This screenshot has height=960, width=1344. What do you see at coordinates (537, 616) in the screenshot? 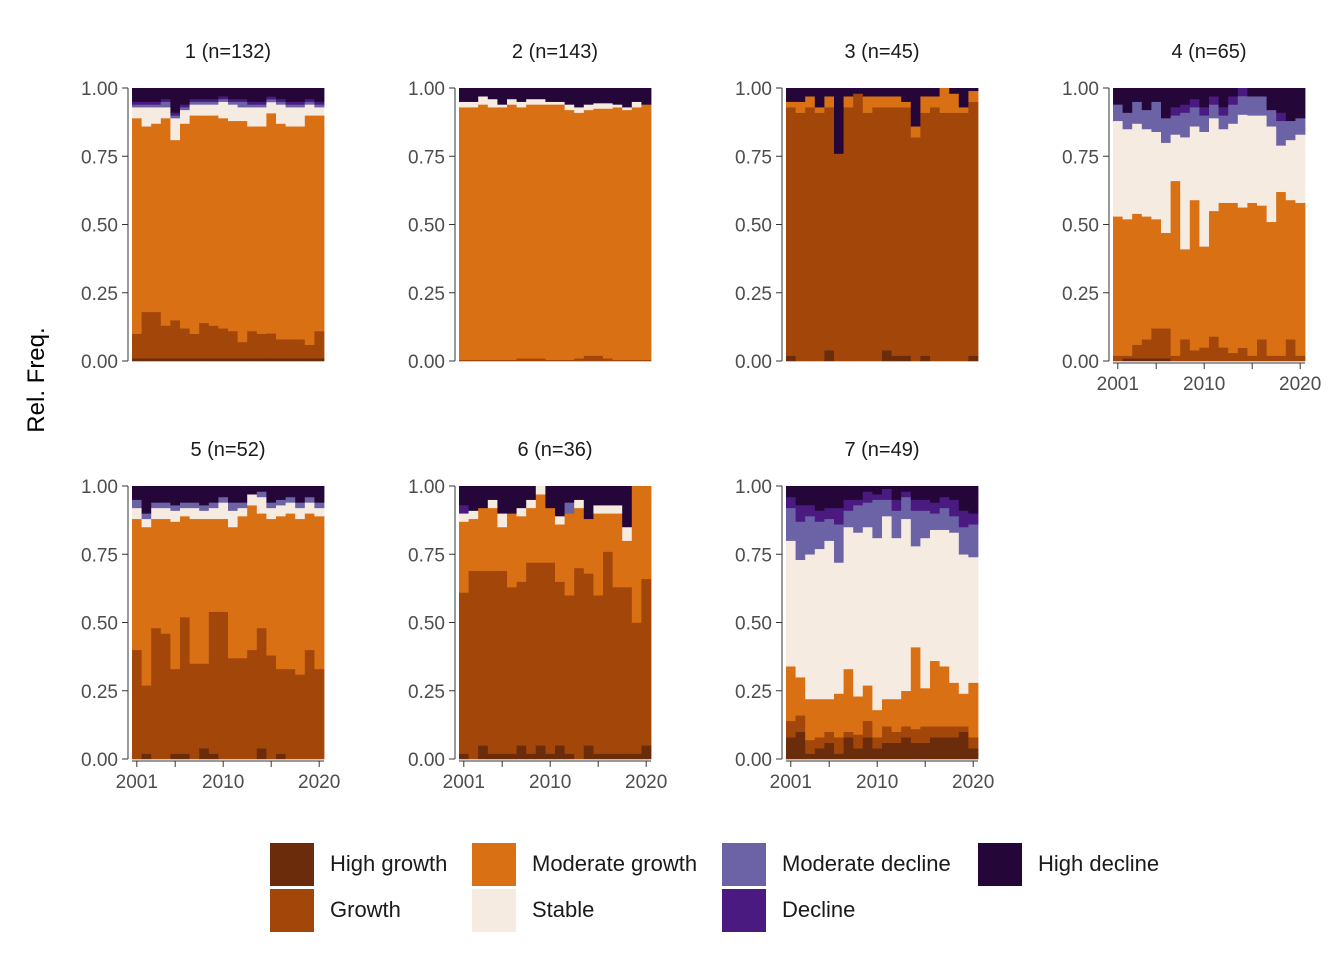
I see `facet-panel-6: 6 (n=36) 0.00 0.25 0.50 0.75 1.00 2001 2010 2020` at bounding box center [537, 616].